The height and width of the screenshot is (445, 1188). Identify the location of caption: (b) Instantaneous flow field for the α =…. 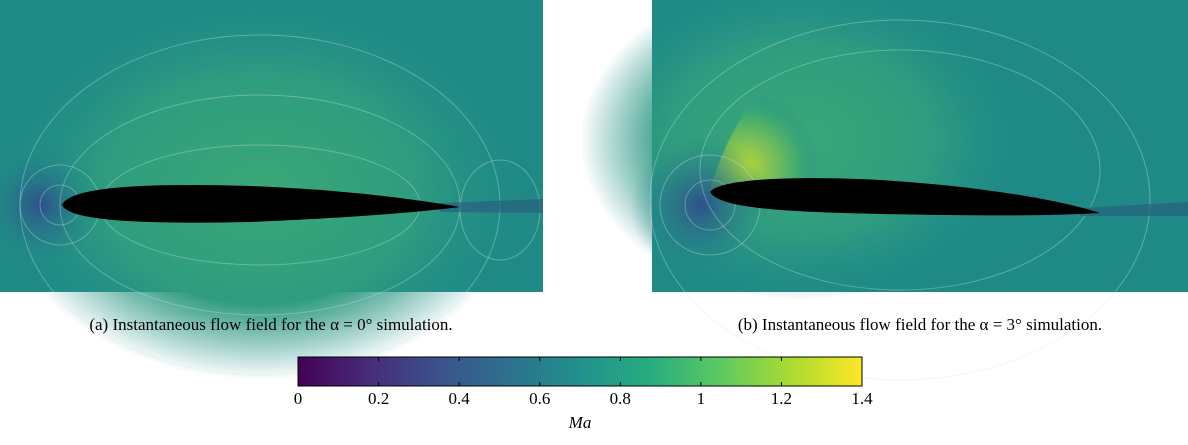
(920, 324).